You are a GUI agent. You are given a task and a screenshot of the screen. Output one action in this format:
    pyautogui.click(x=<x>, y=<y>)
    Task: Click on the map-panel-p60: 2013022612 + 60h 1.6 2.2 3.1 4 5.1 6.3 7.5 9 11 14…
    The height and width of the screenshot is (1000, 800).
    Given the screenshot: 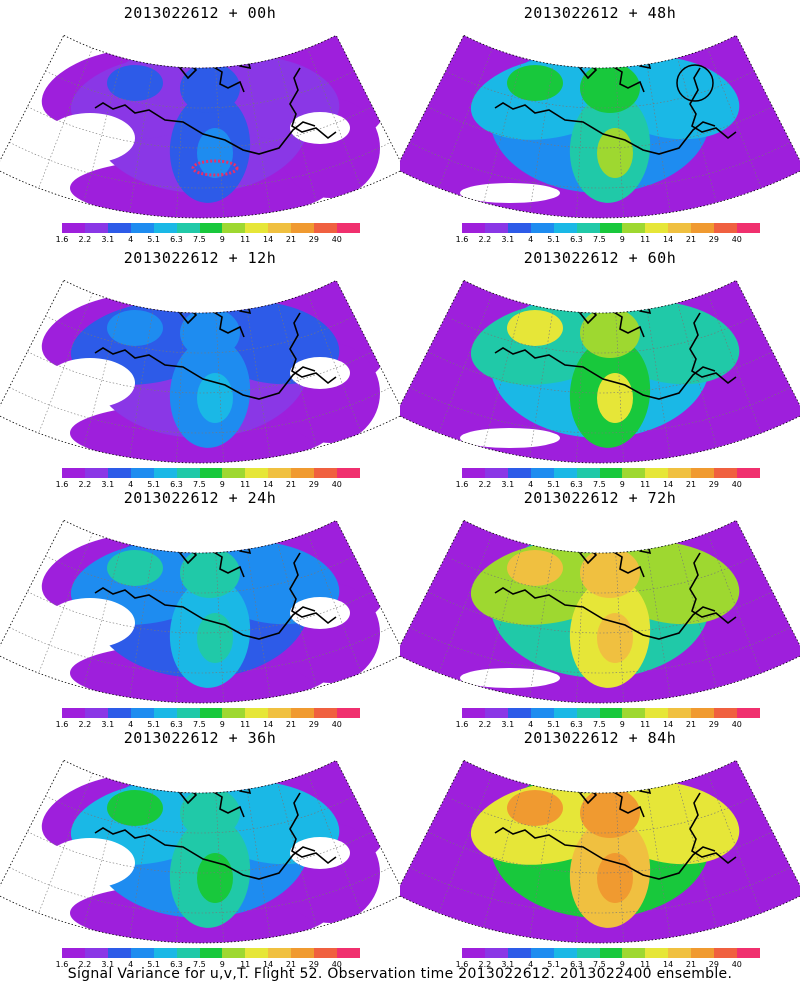 What is the action you would take?
    pyautogui.click(x=600, y=367)
    